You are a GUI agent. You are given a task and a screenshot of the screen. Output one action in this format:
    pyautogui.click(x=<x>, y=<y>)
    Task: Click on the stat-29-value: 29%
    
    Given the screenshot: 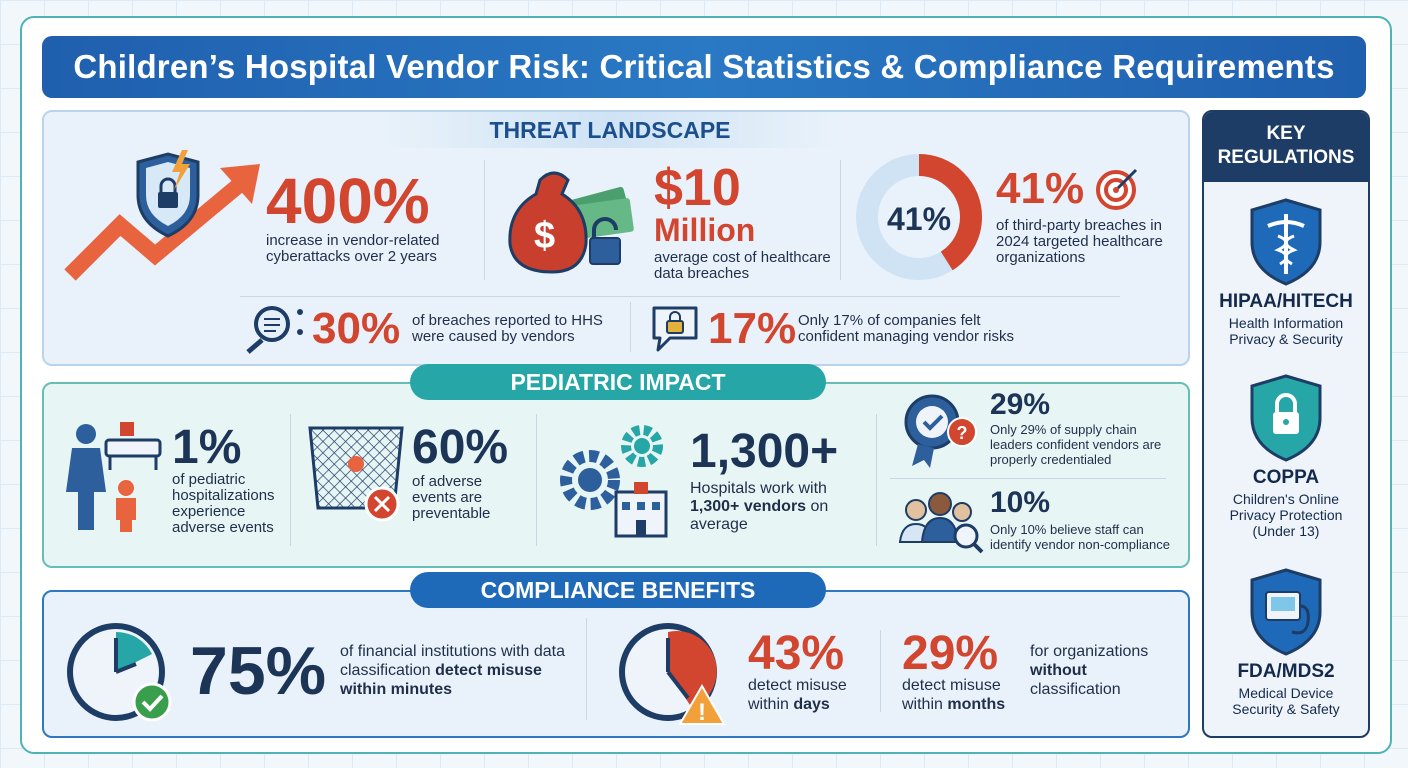 What is the action you would take?
    pyautogui.click(x=1020, y=404)
    